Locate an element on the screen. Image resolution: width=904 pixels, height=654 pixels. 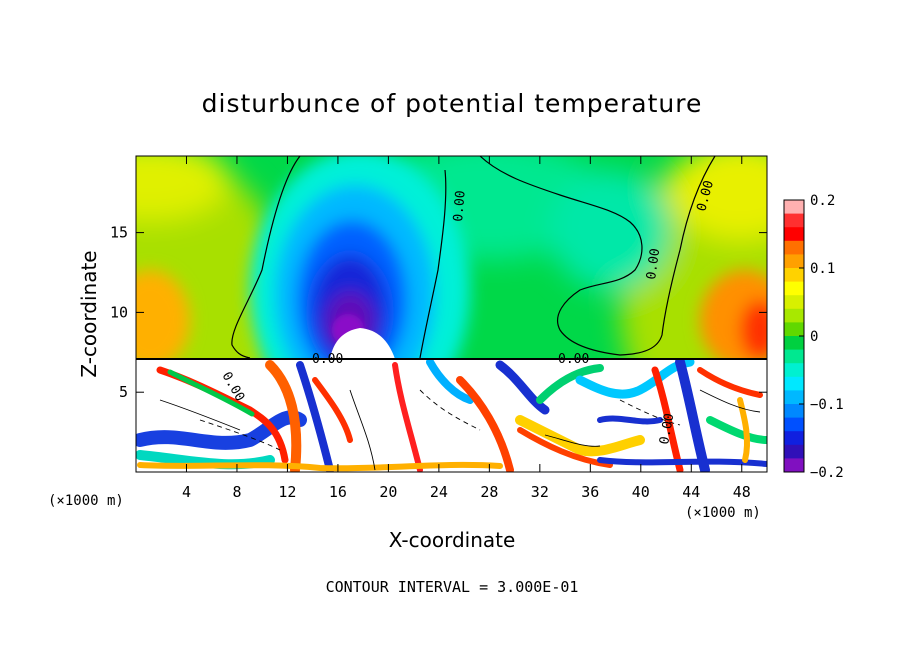
y-tick-label: 5 is located at coordinates (123, 392).